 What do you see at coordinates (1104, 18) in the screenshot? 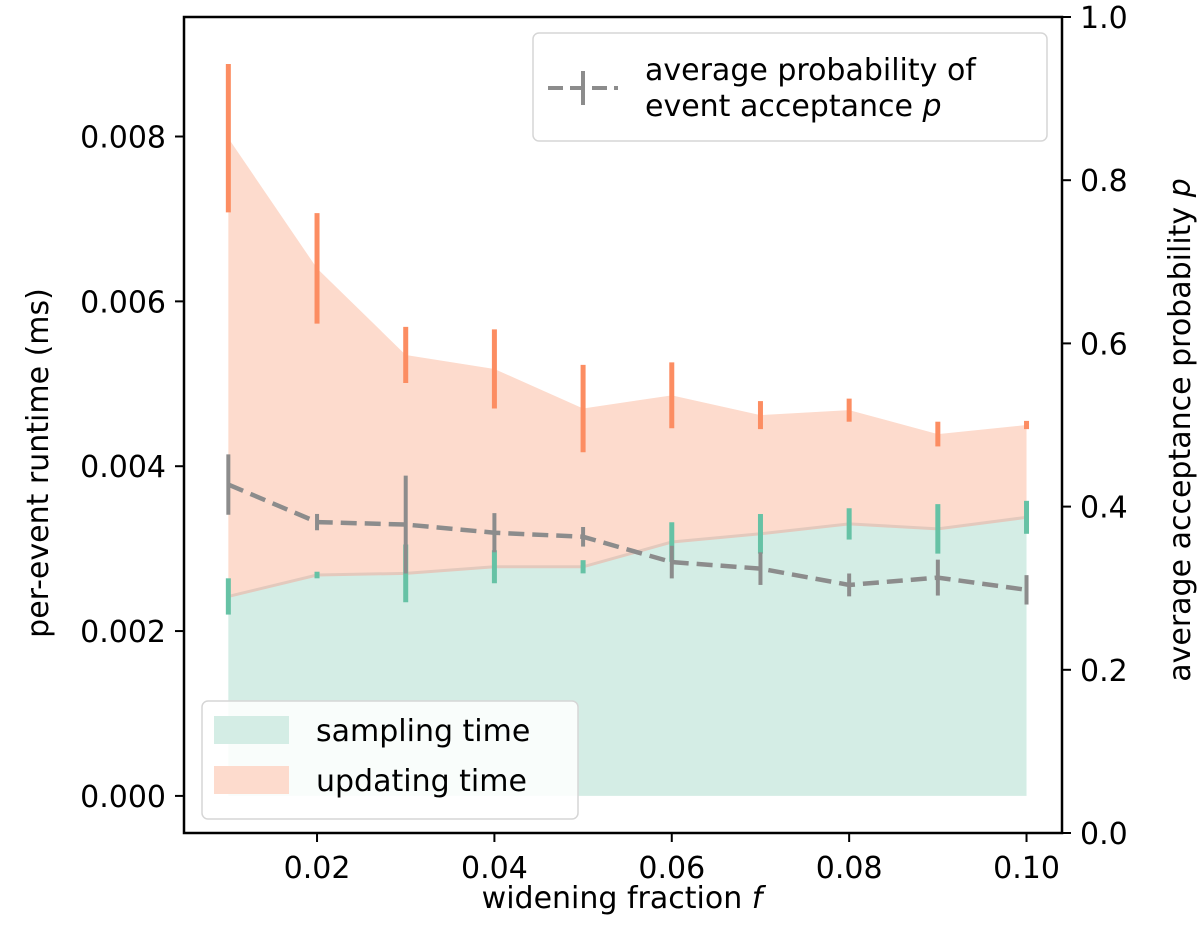
I see `y-right-tick-label: 1.0` at bounding box center [1104, 18].